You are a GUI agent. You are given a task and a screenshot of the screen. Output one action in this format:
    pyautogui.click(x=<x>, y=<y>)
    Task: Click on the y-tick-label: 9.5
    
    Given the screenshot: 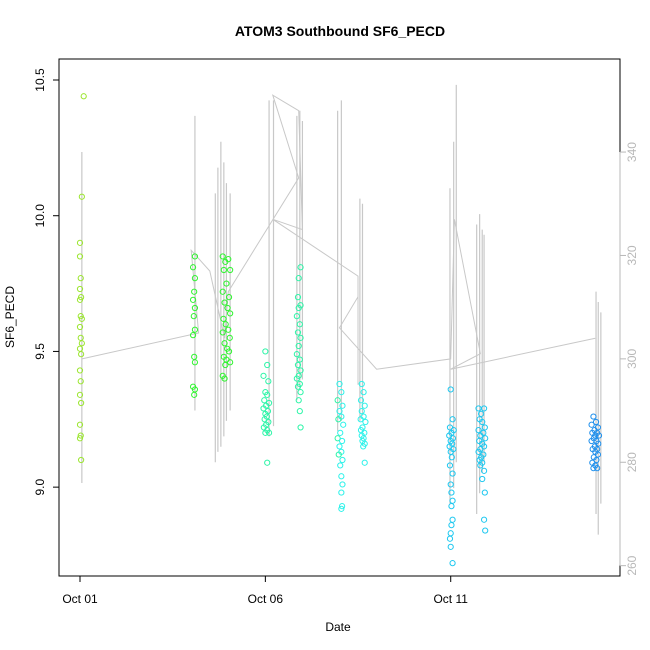 What is the action you would take?
    pyautogui.click(x=40, y=351)
    